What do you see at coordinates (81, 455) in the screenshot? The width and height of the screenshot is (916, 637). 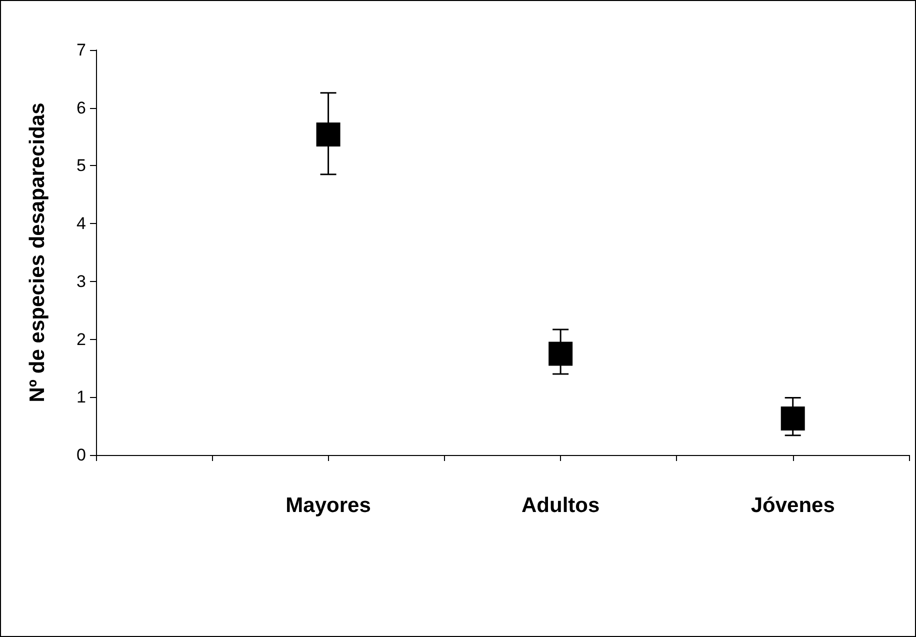 I see `y-tick-label: 0` at bounding box center [81, 455].